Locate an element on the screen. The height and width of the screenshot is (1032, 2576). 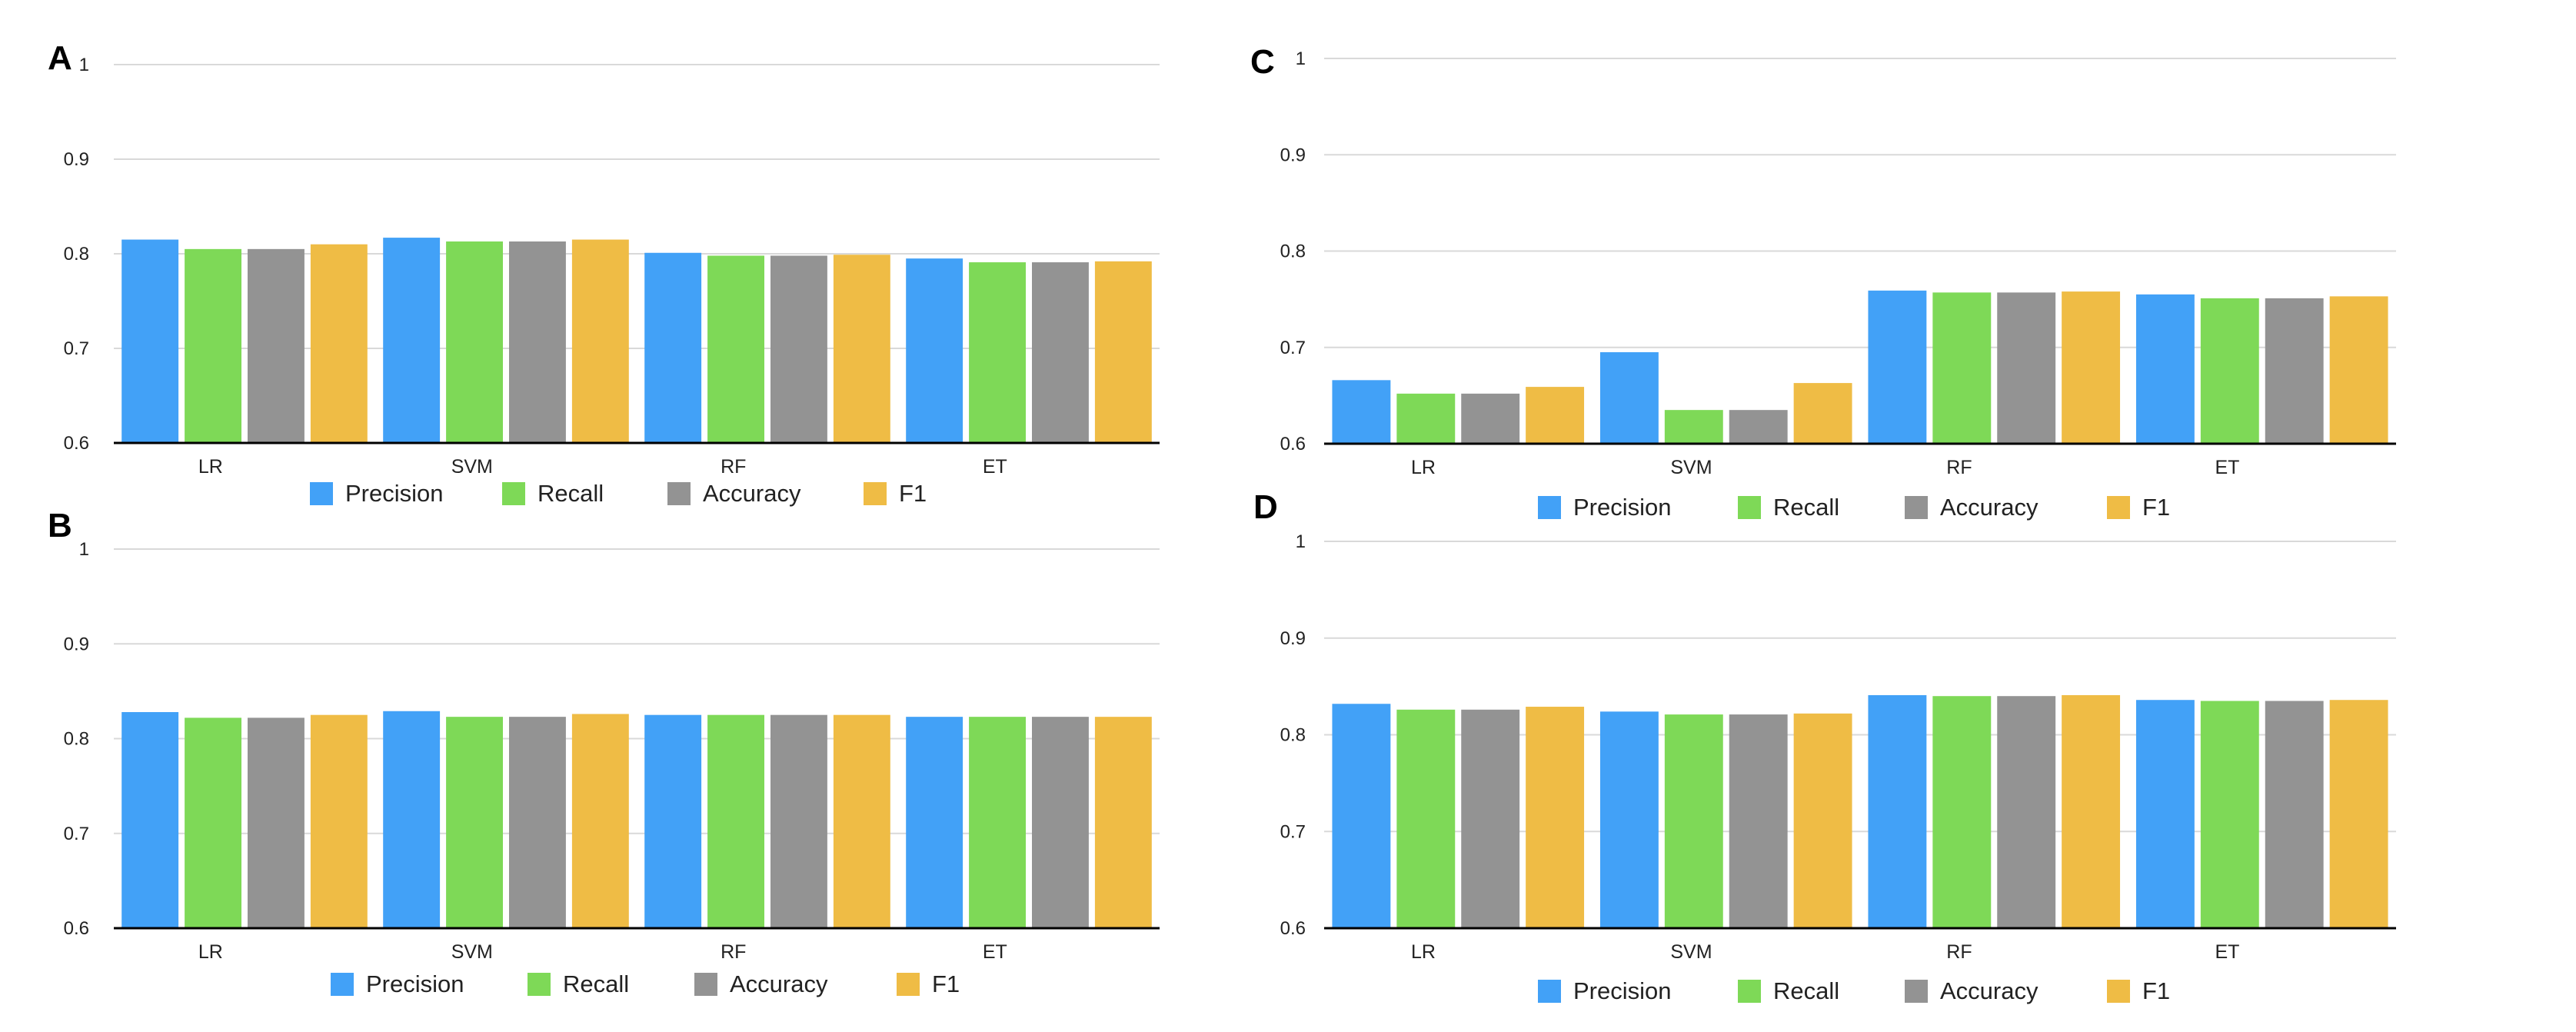
panel-label: D is located at coordinates (1265, 507).